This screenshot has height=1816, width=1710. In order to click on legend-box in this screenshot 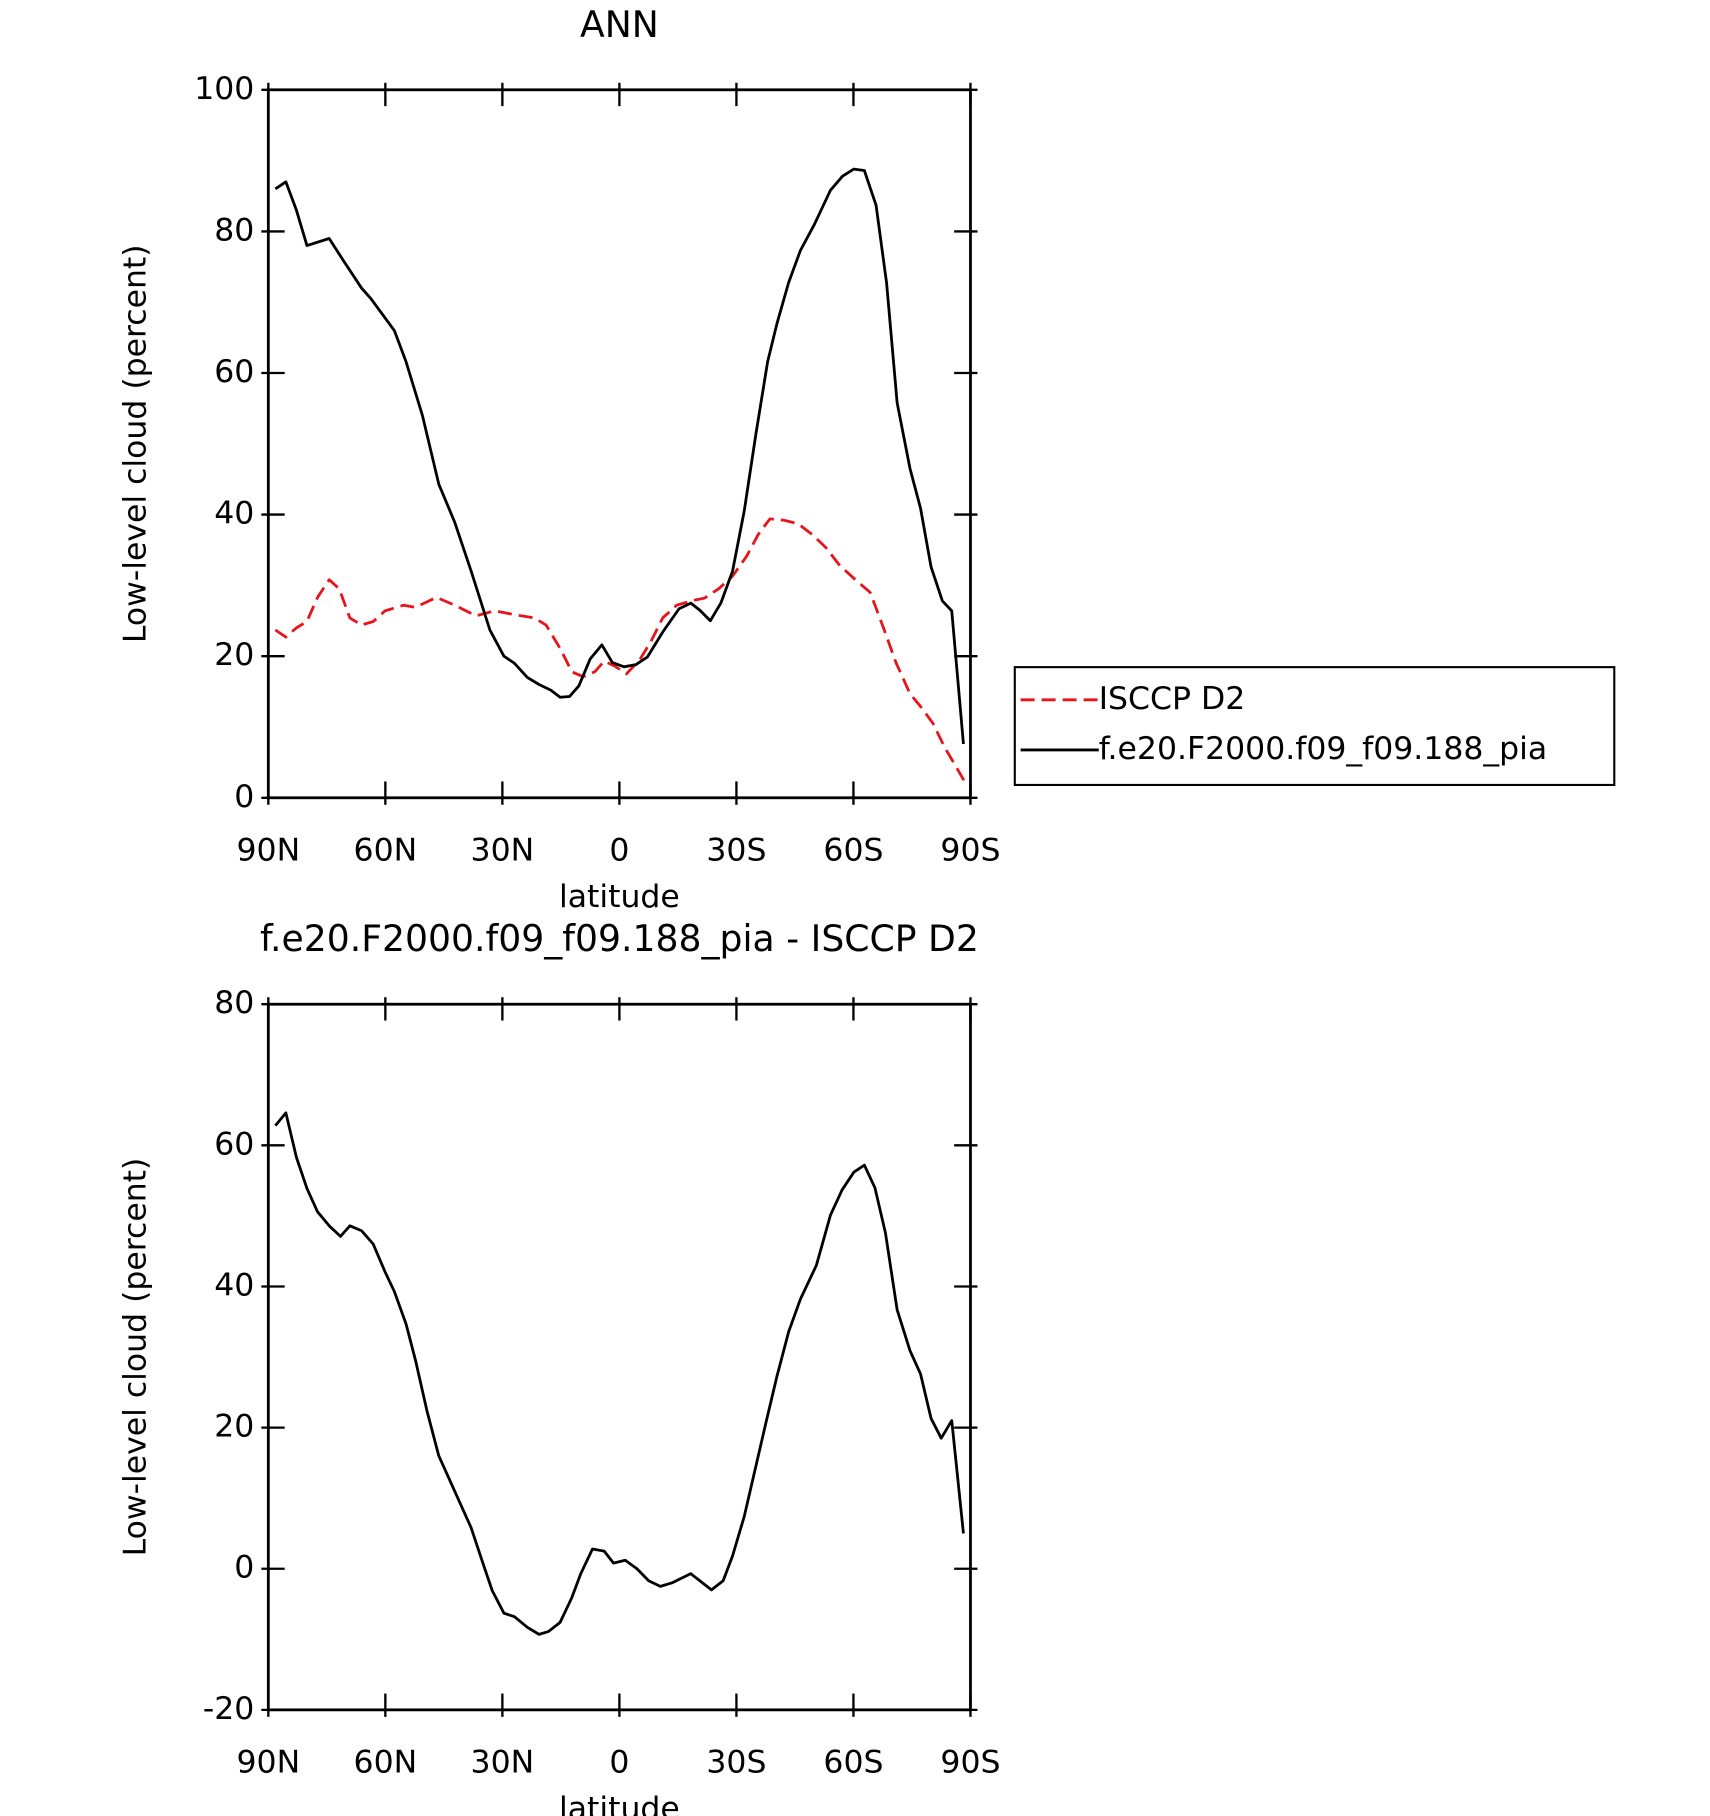, I will do `click(1314, 726)`.